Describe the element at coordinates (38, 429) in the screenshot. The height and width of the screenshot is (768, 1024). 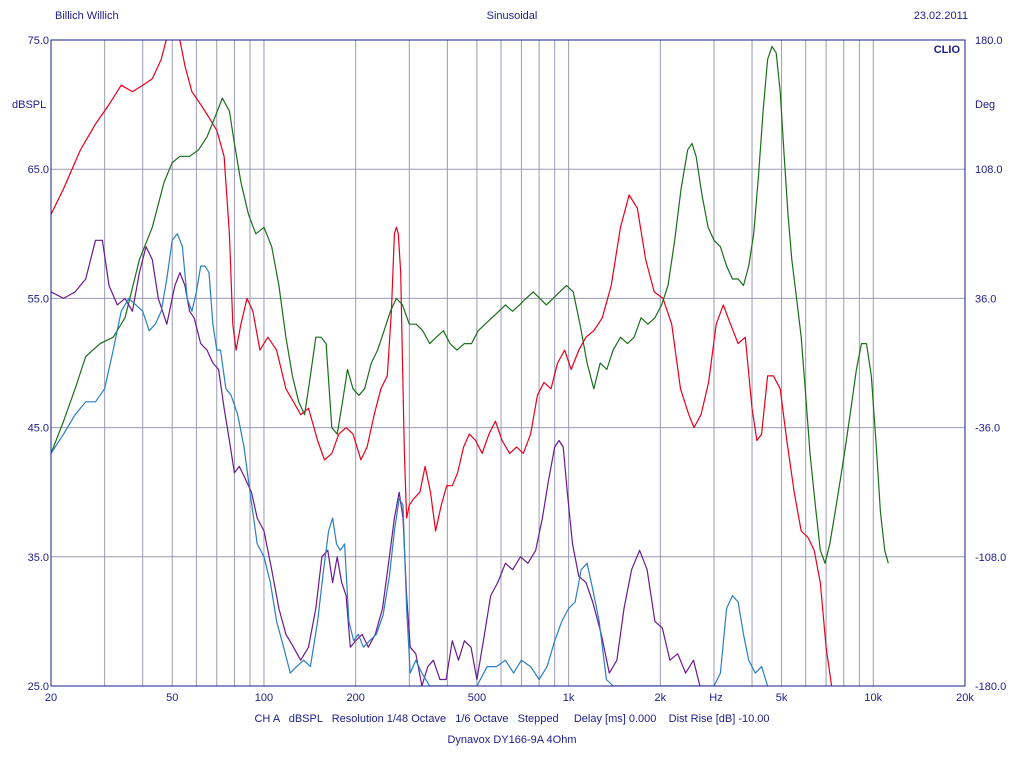
I see `y-tick-label: 45.0` at that location.